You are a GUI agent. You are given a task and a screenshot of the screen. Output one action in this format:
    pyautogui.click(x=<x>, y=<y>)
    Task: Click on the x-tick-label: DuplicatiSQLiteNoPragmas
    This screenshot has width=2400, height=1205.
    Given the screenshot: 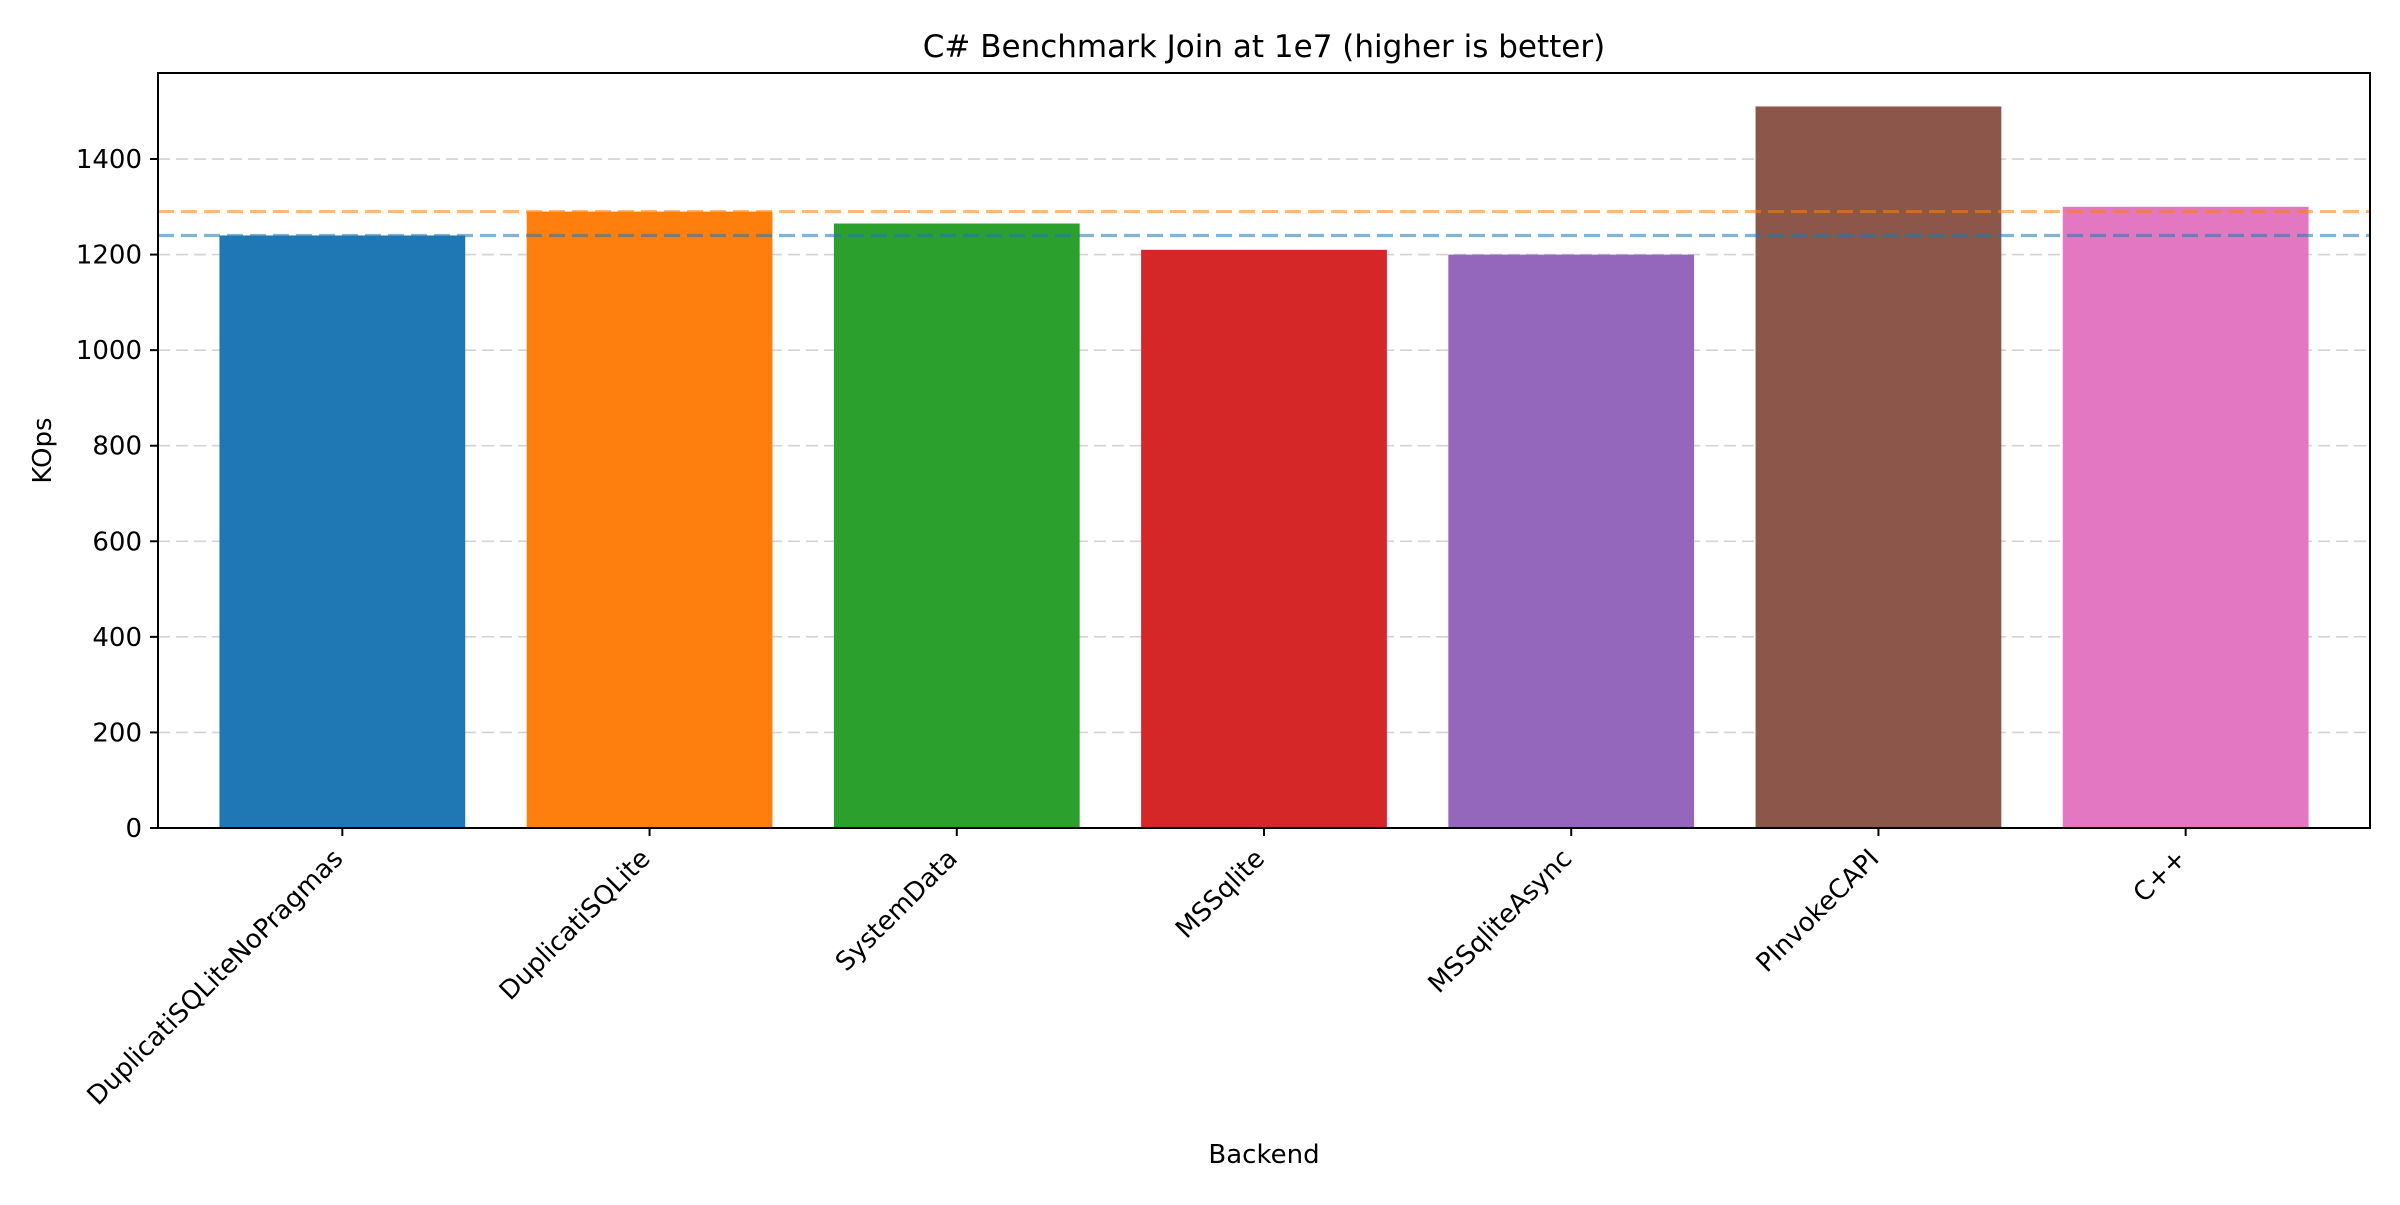 What is the action you would take?
    pyautogui.click(x=216, y=978)
    